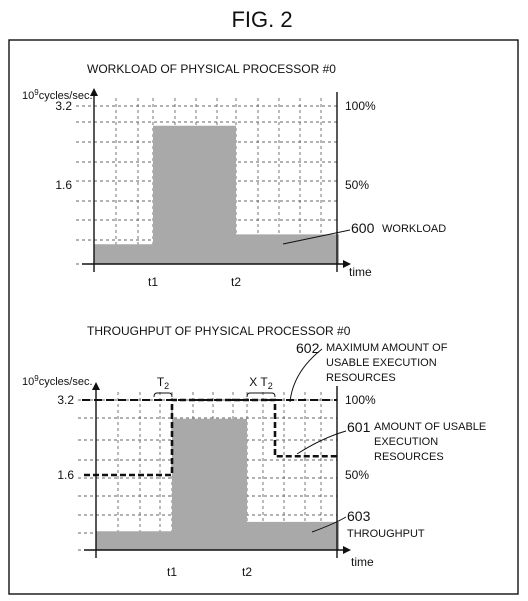 Image resolution: width=528 pixels, height=601 pixels. Describe the element at coordinates (362, 562) in the screenshot. I see `throughput-x-axis-label: time` at that location.